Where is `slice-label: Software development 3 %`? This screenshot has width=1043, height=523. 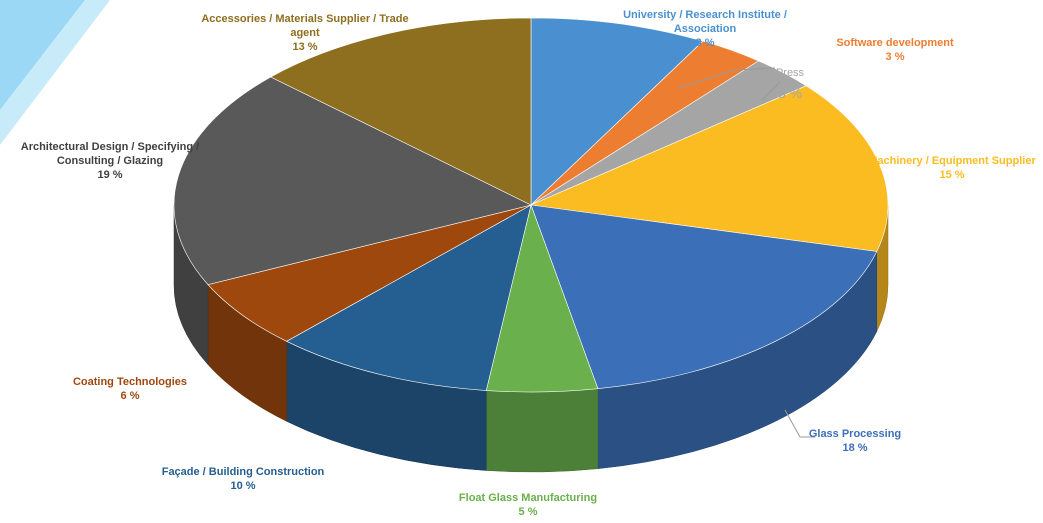
slice-label: Software development 3 % is located at coordinates (895, 50).